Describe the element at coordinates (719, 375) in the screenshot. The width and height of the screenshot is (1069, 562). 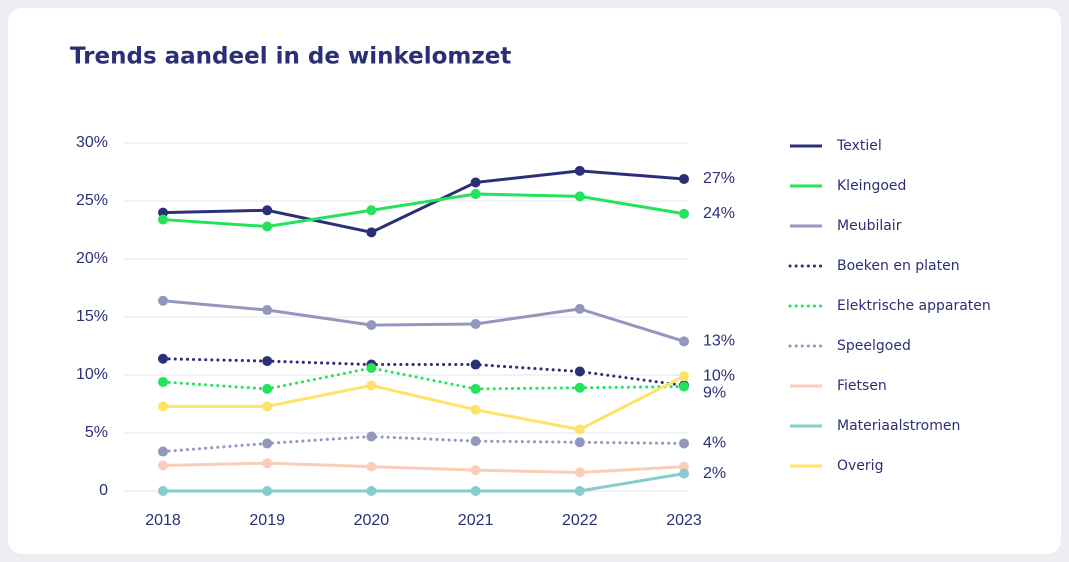
I see `data-label: 10%` at that location.